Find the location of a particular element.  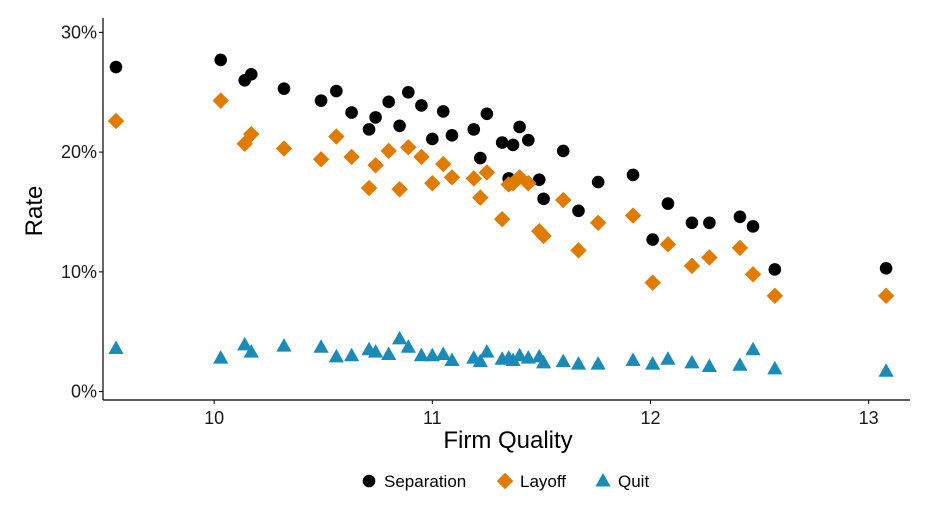

x-tick-label: 10 is located at coordinates (214, 418).